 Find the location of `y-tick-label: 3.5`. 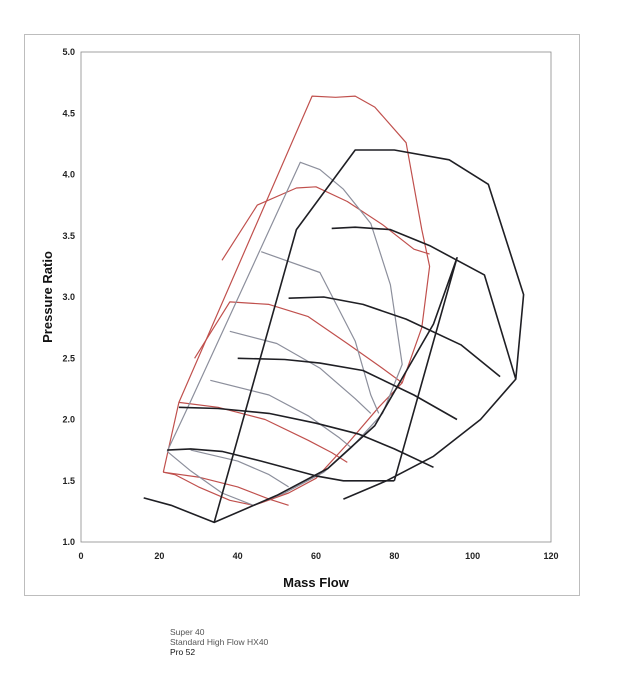

y-tick-label: 3.5 is located at coordinates (68, 236).